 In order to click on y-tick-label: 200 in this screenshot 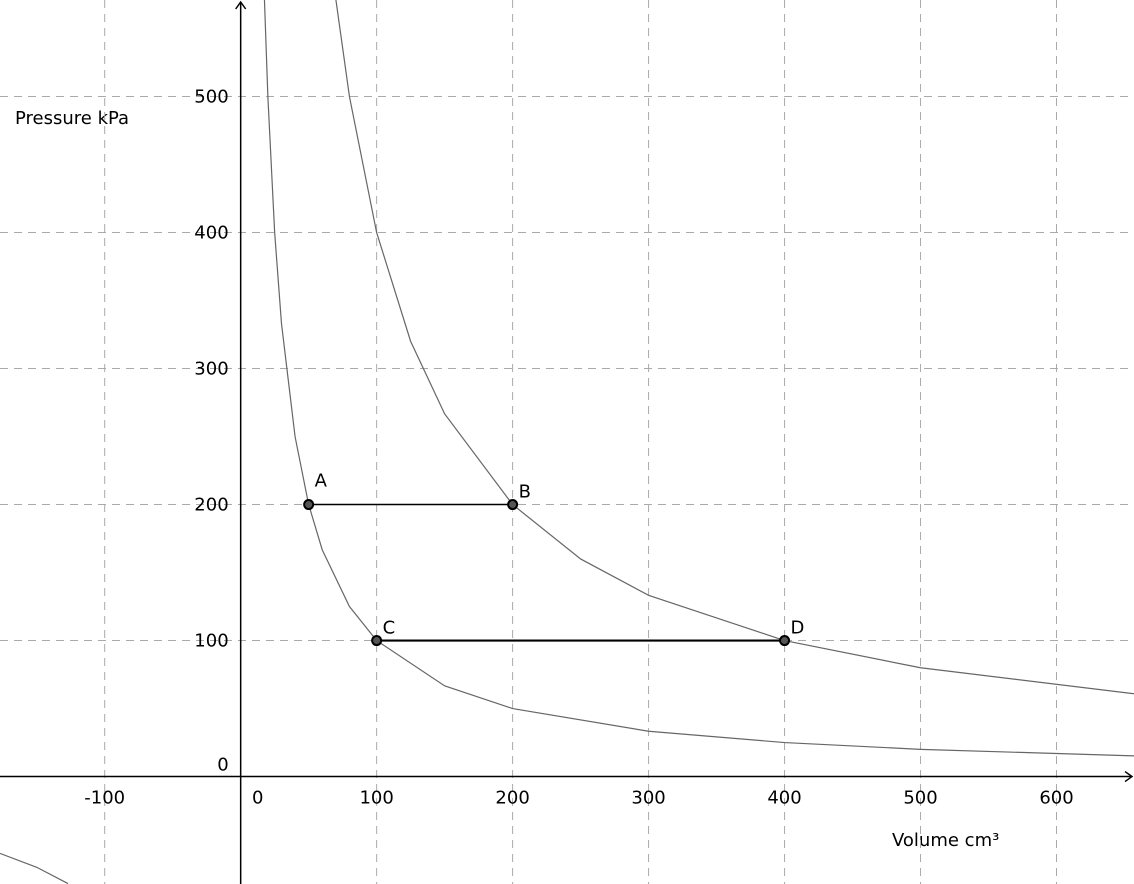, I will do `click(211, 505)`.